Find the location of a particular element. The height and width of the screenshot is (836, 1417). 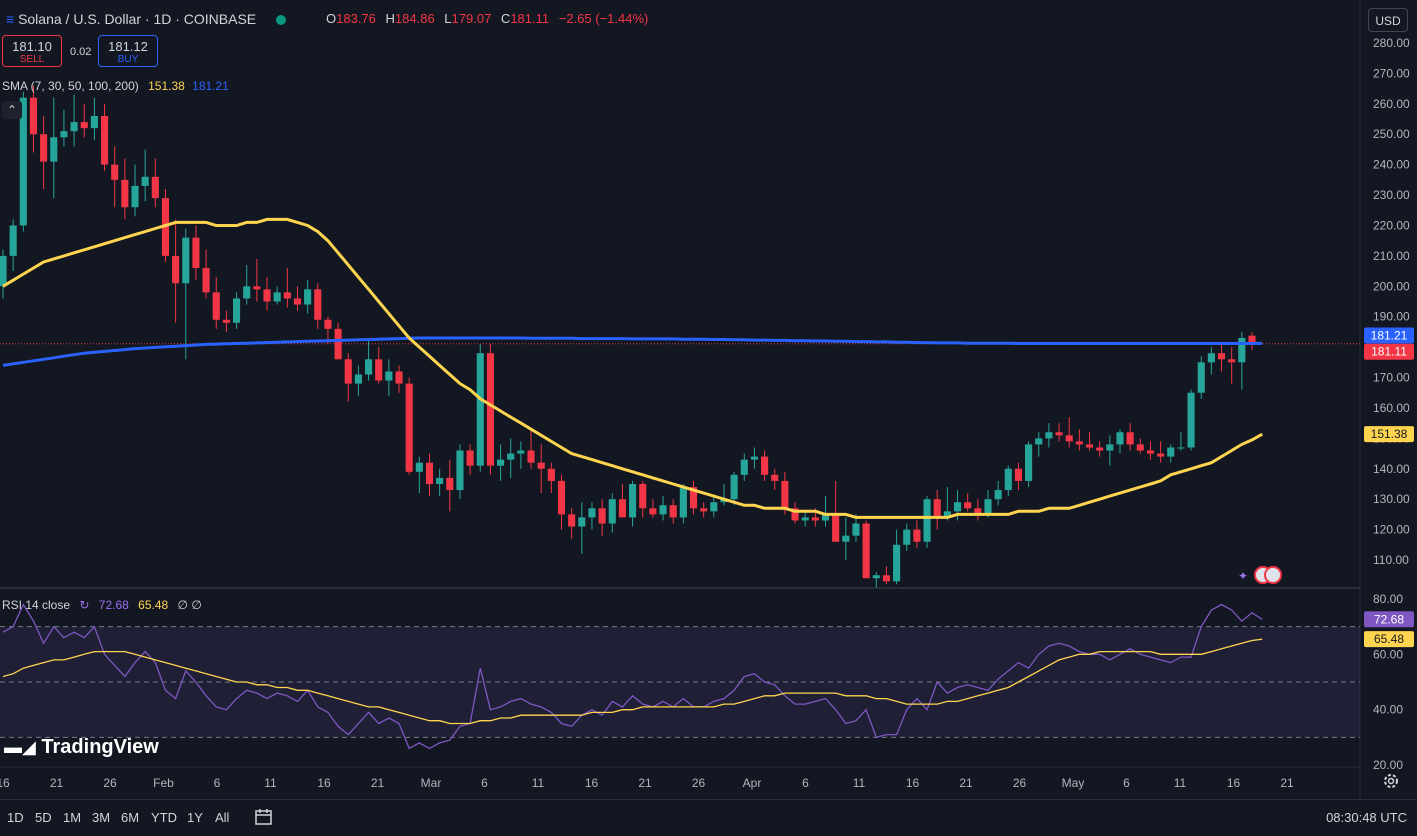

cycle-icon: ↻ is located at coordinates (84, 605).